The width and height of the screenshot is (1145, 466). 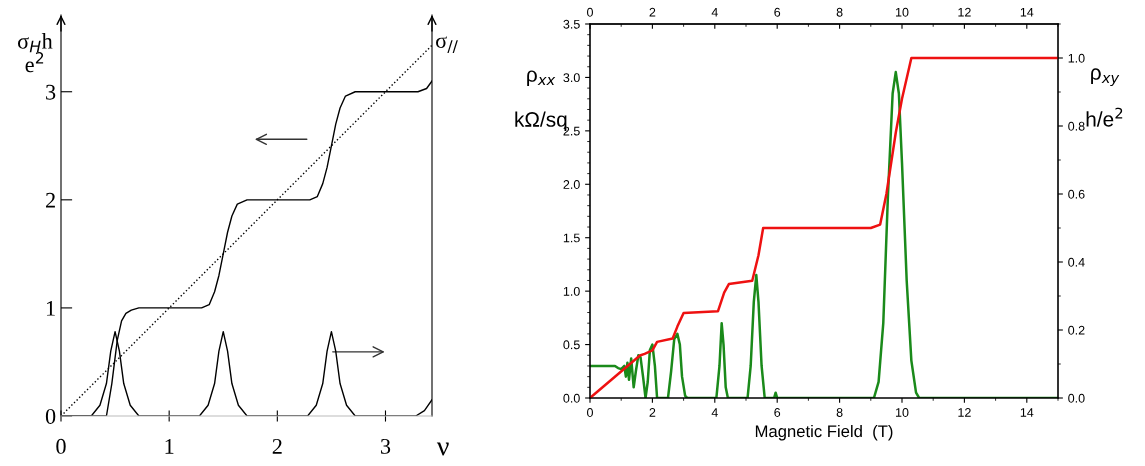 What do you see at coordinates (571, 345) in the screenshot?
I see `y-tick-label: 0.5` at bounding box center [571, 345].